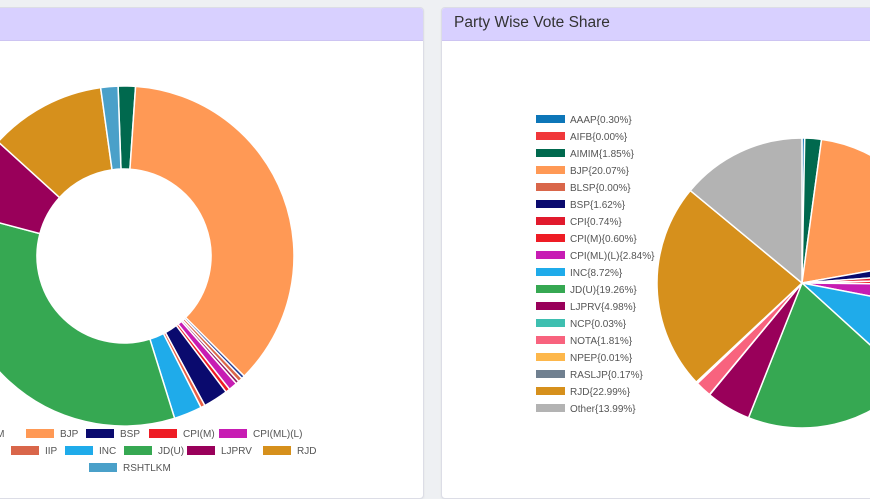 This screenshot has width=870, height=499. Describe the element at coordinates (147, 468) in the screenshot. I see `legend-label-rshtlkm: RSHTLKM` at that location.